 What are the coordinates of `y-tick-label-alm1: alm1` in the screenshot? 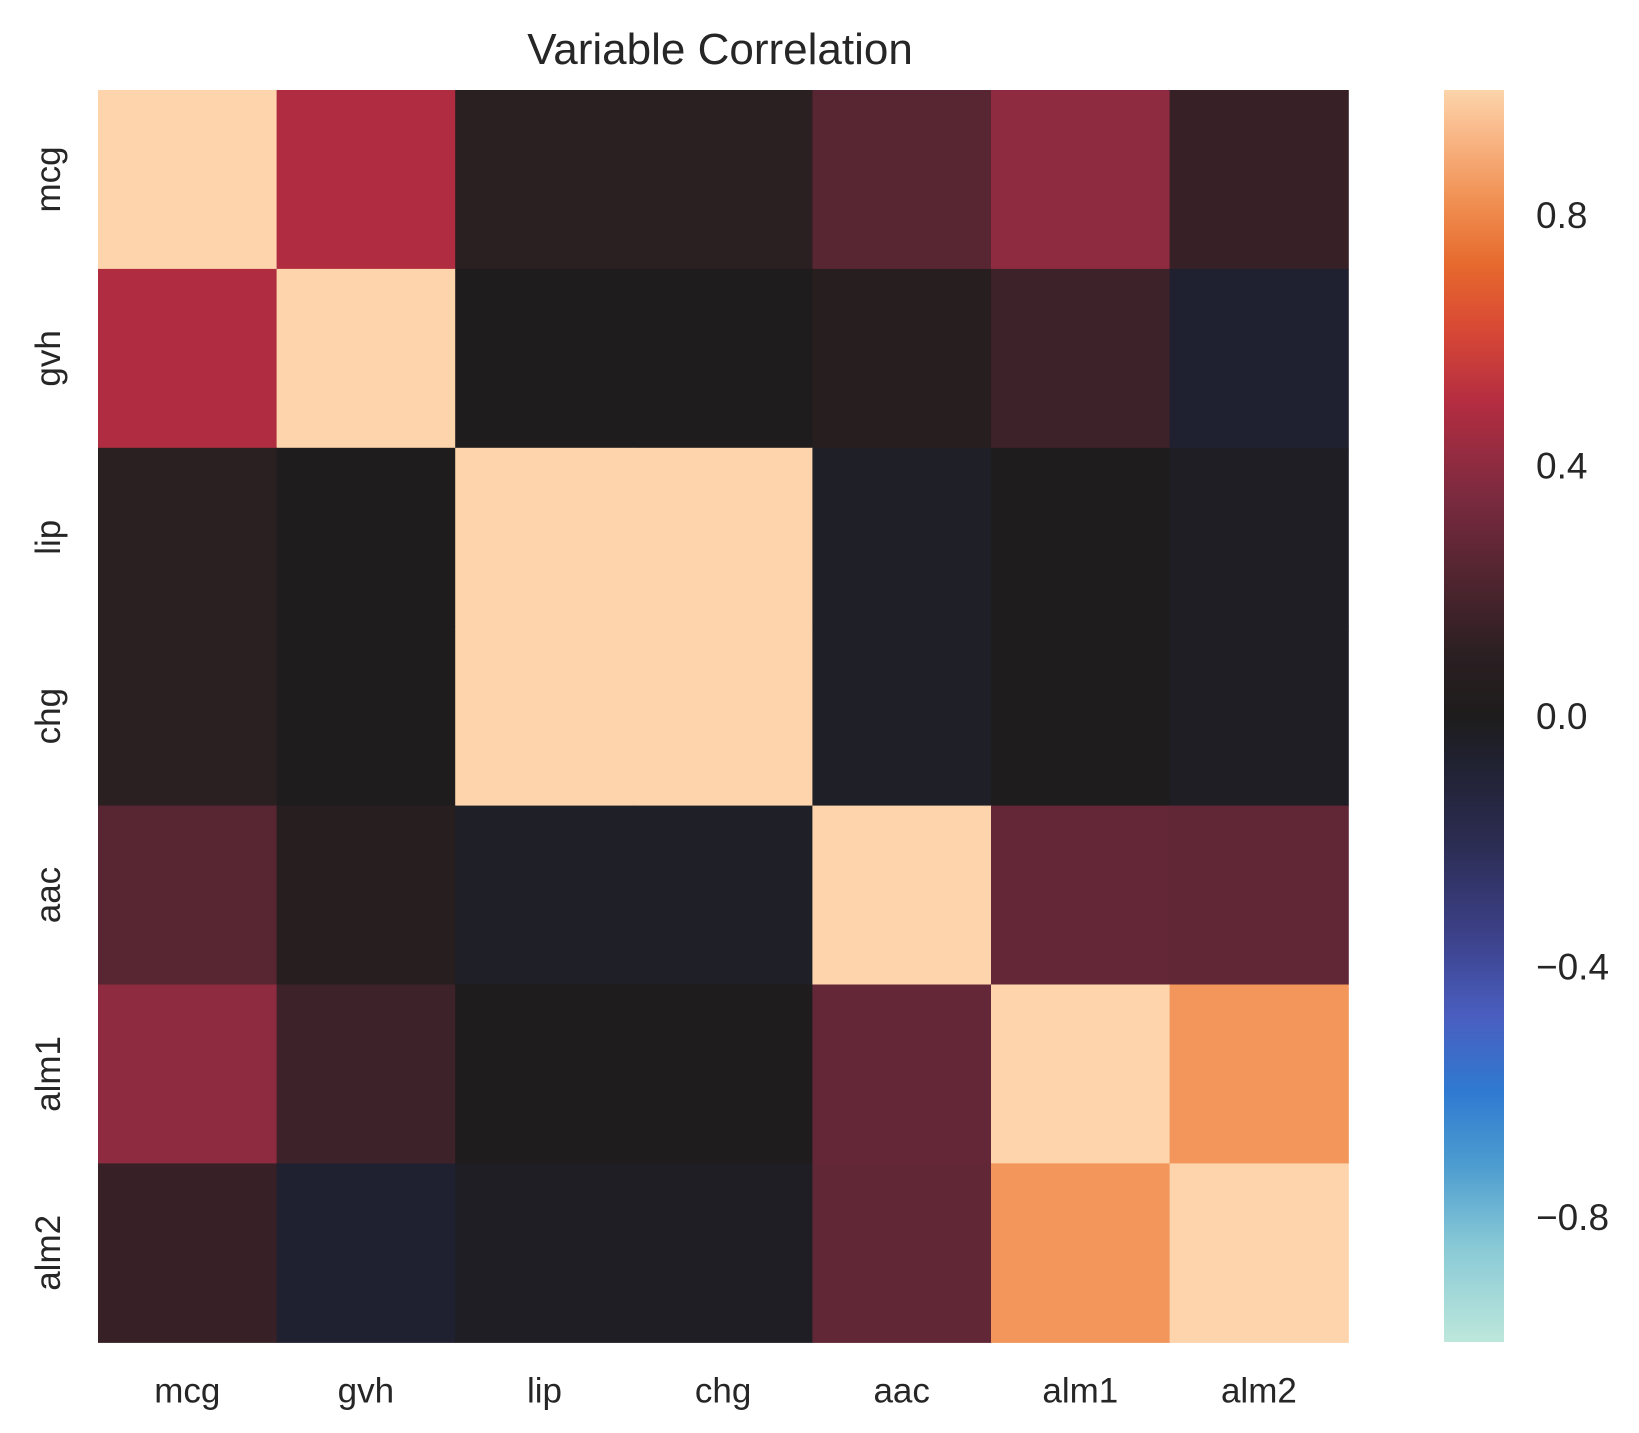 It's located at (48, 1074).